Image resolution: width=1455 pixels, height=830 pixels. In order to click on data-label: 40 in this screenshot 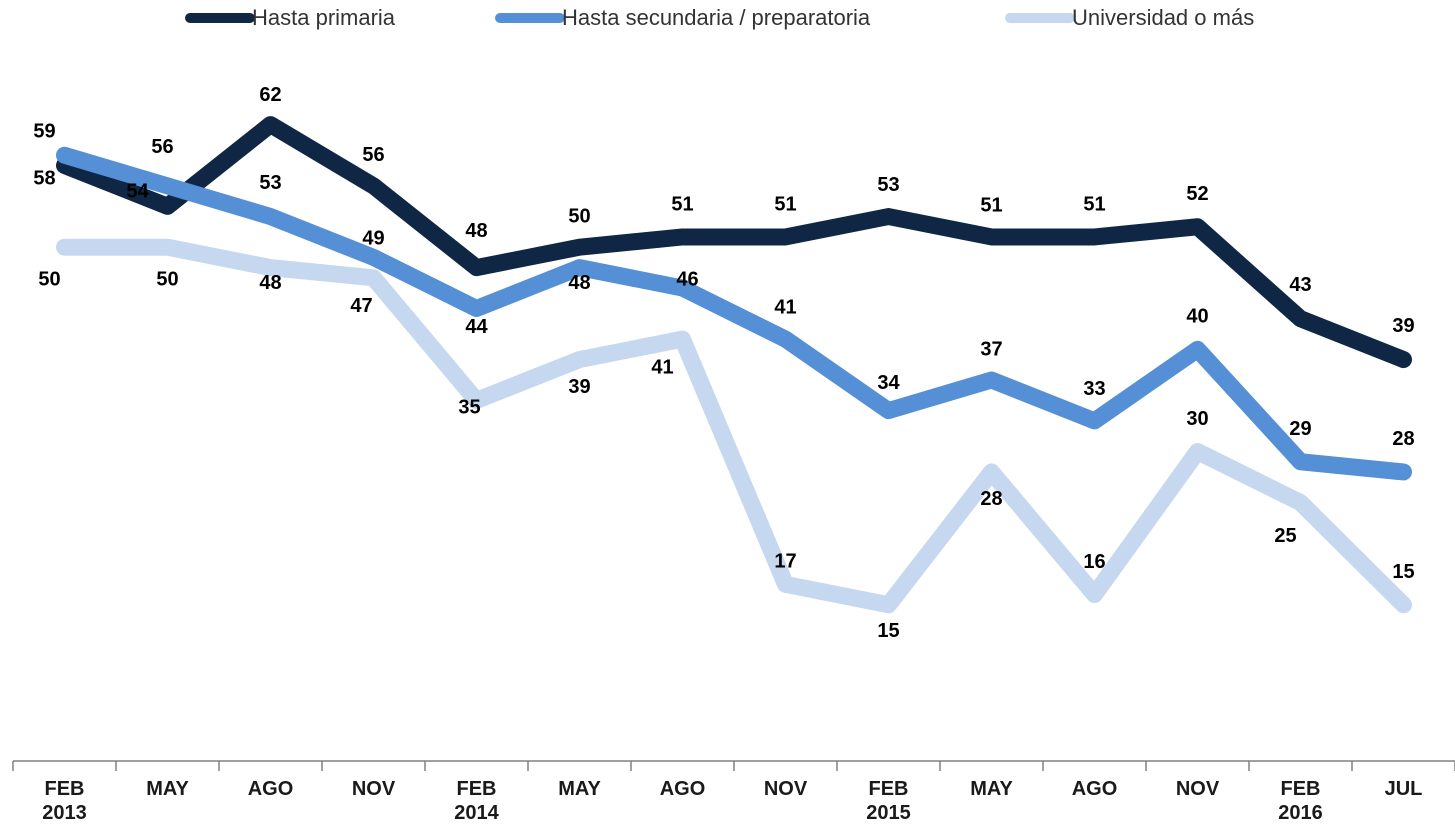, I will do `click(1197, 317)`.